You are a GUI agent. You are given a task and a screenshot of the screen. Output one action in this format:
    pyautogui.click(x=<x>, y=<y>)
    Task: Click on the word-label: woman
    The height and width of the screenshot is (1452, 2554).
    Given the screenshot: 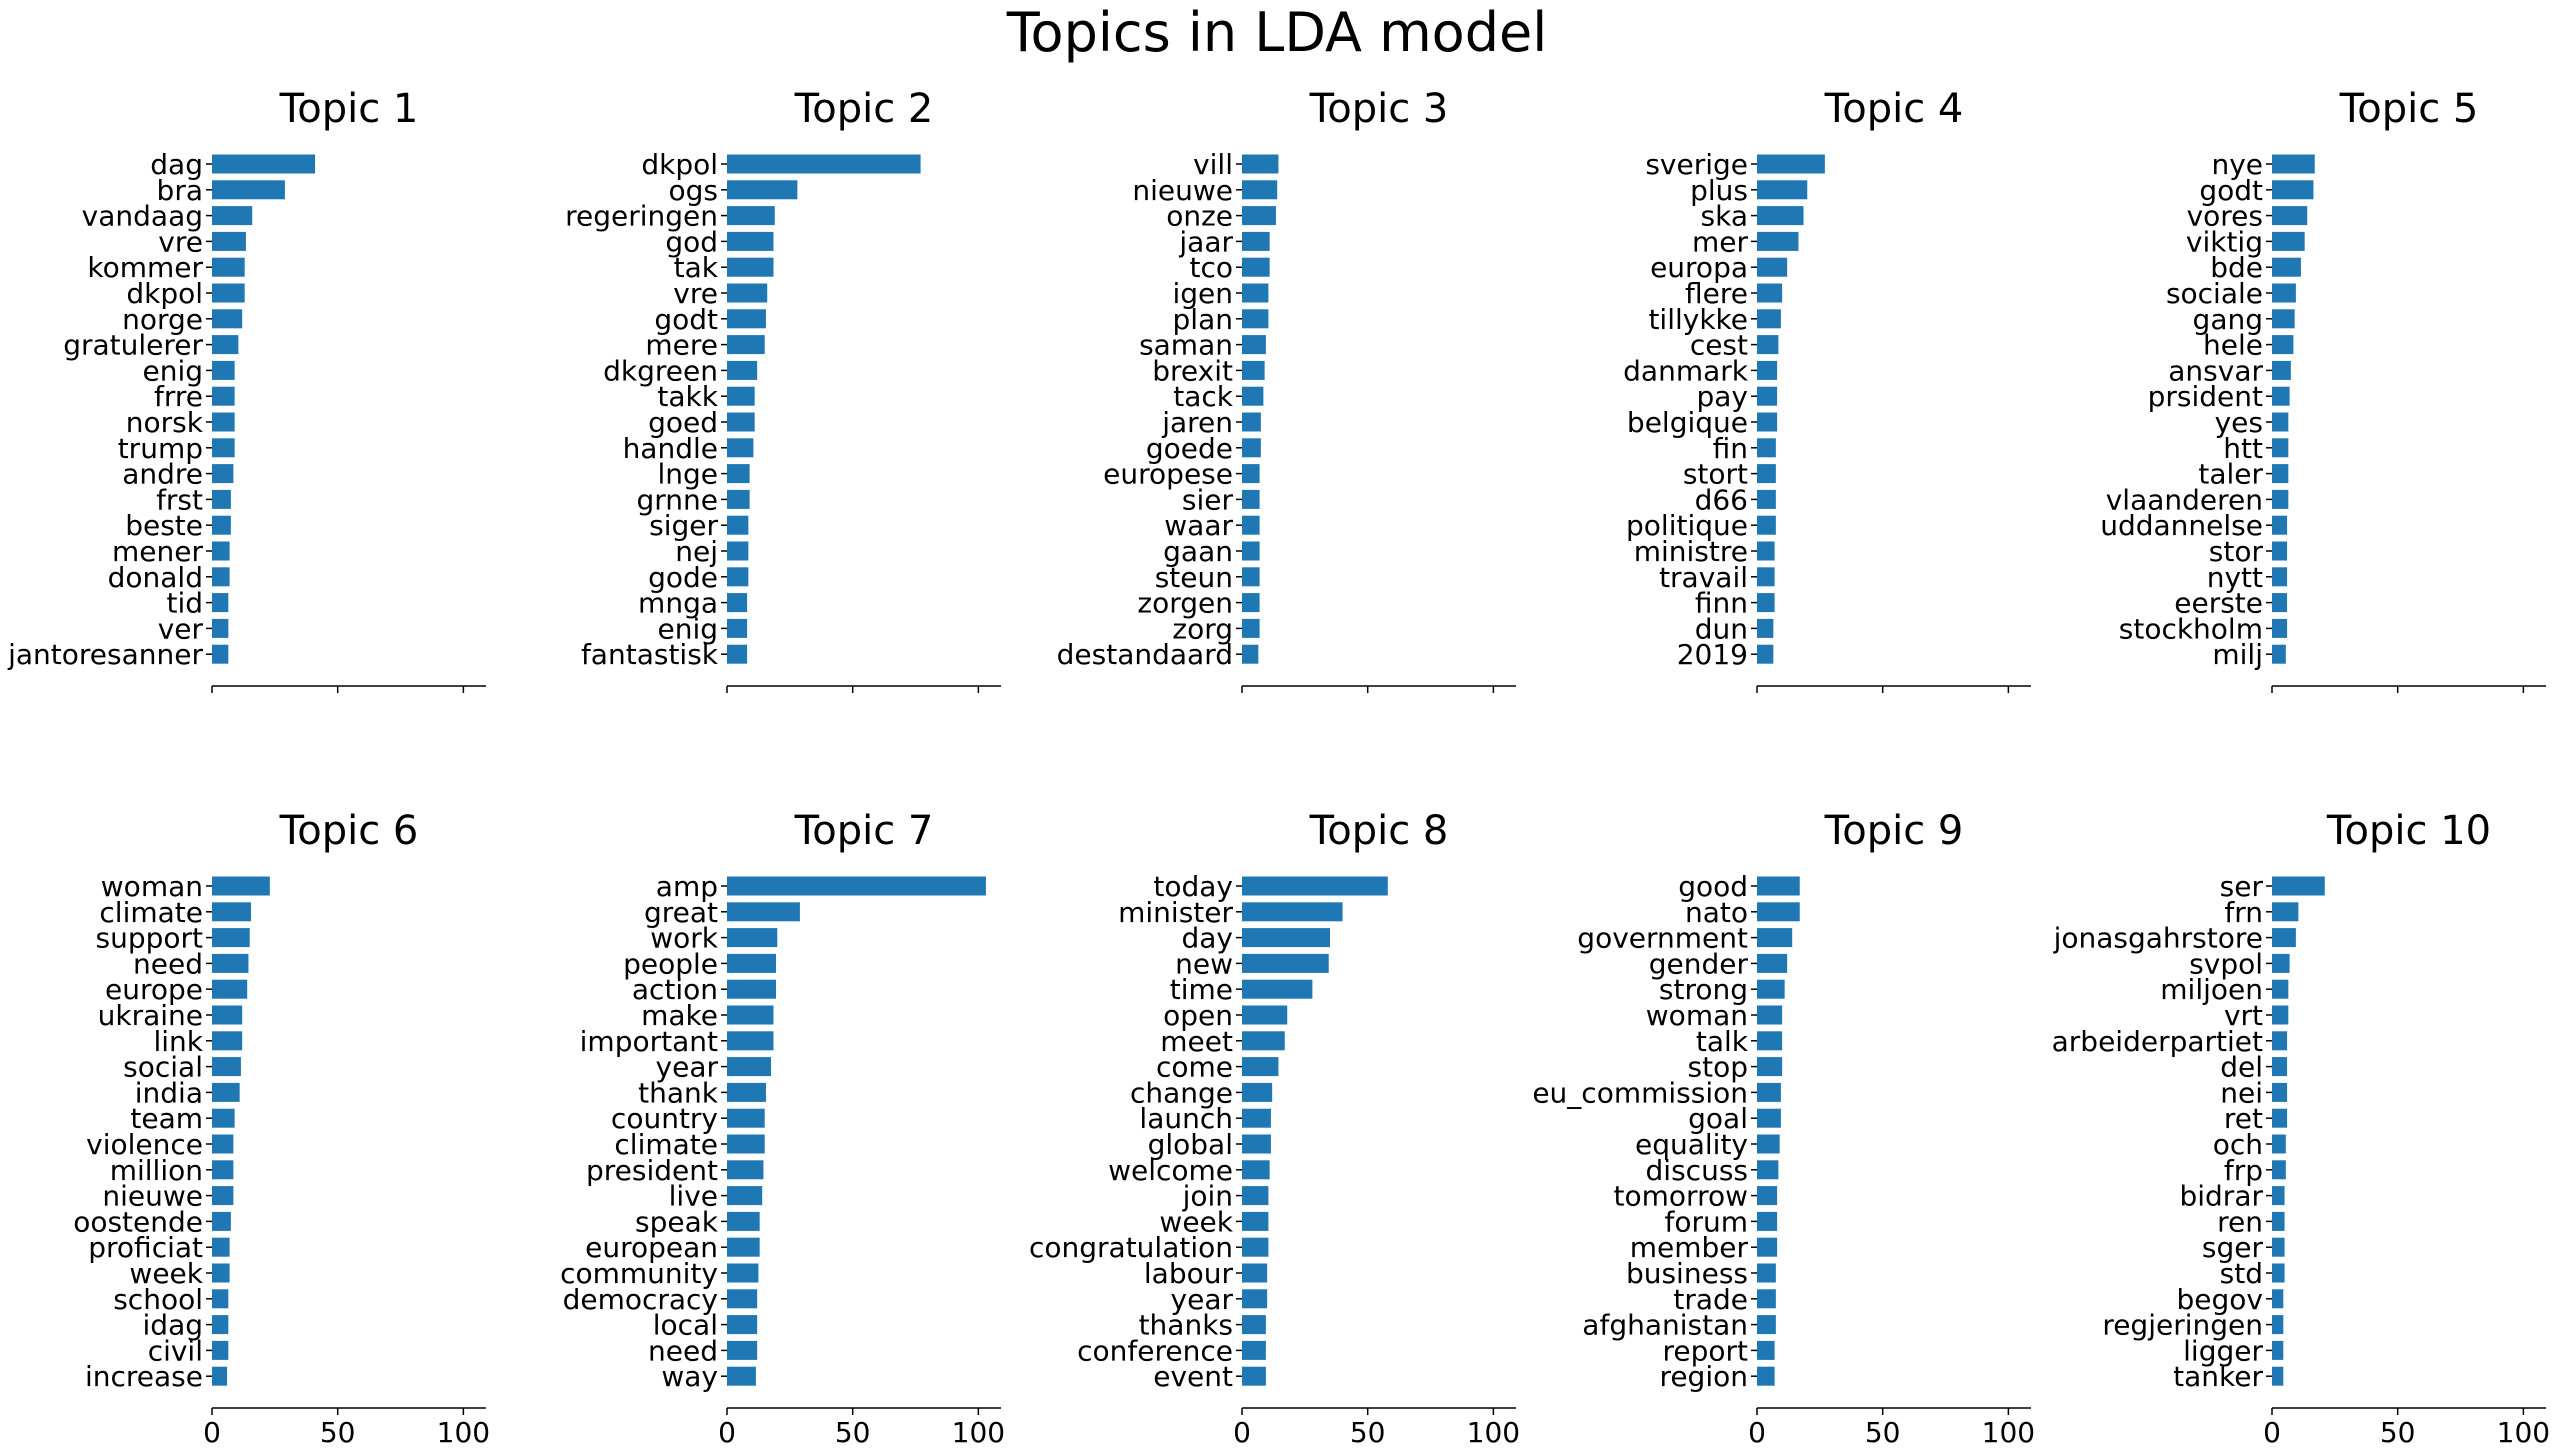 What is the action you would take?
    pyautogui.click(x=152, y=886)
    